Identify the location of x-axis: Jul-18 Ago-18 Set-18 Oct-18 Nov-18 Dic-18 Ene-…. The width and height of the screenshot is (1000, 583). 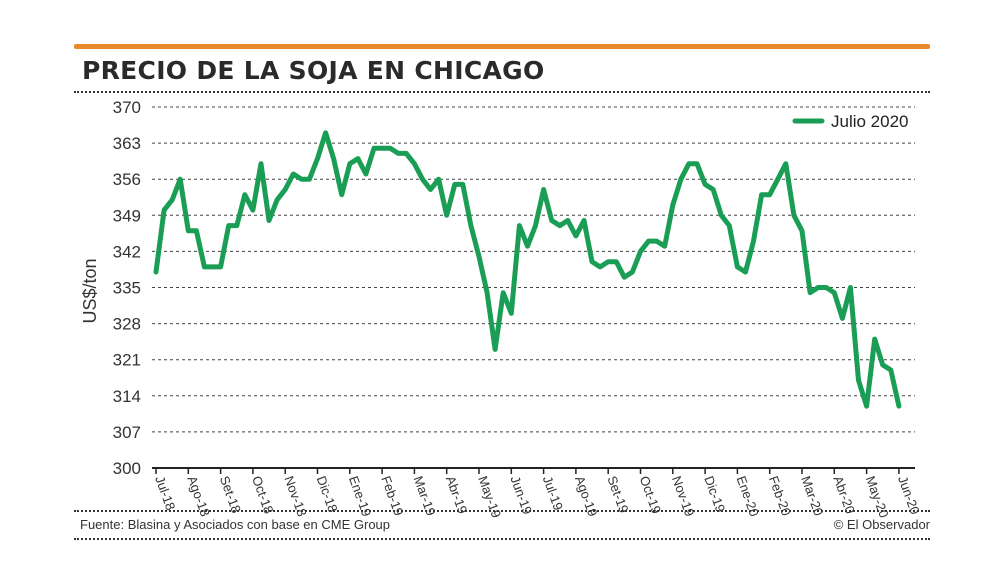
(537, 493).